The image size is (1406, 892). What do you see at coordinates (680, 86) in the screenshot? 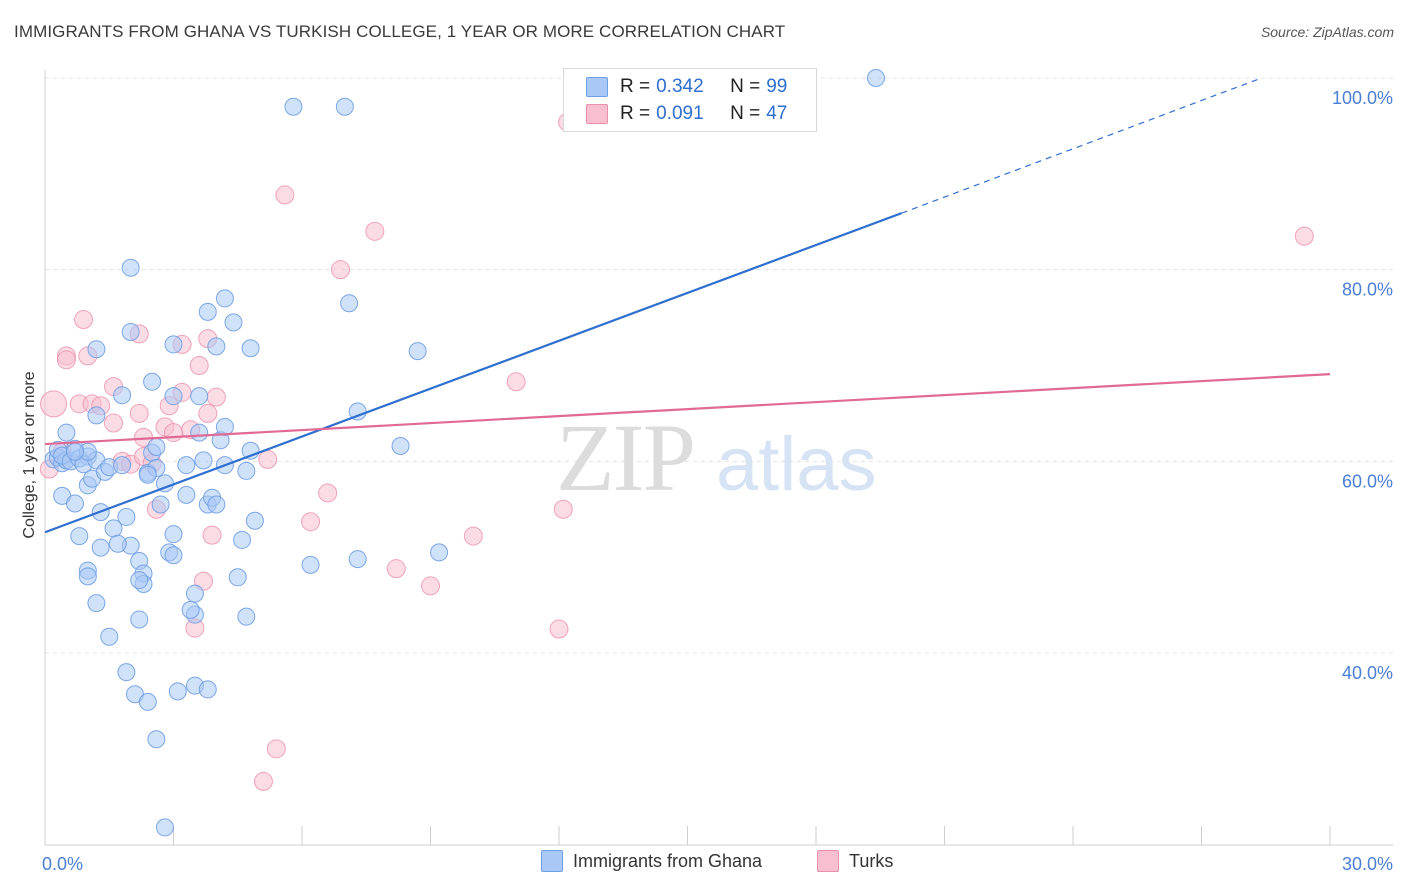
I see `legend-r-value: 0.342` at bounding box center [680, 86].